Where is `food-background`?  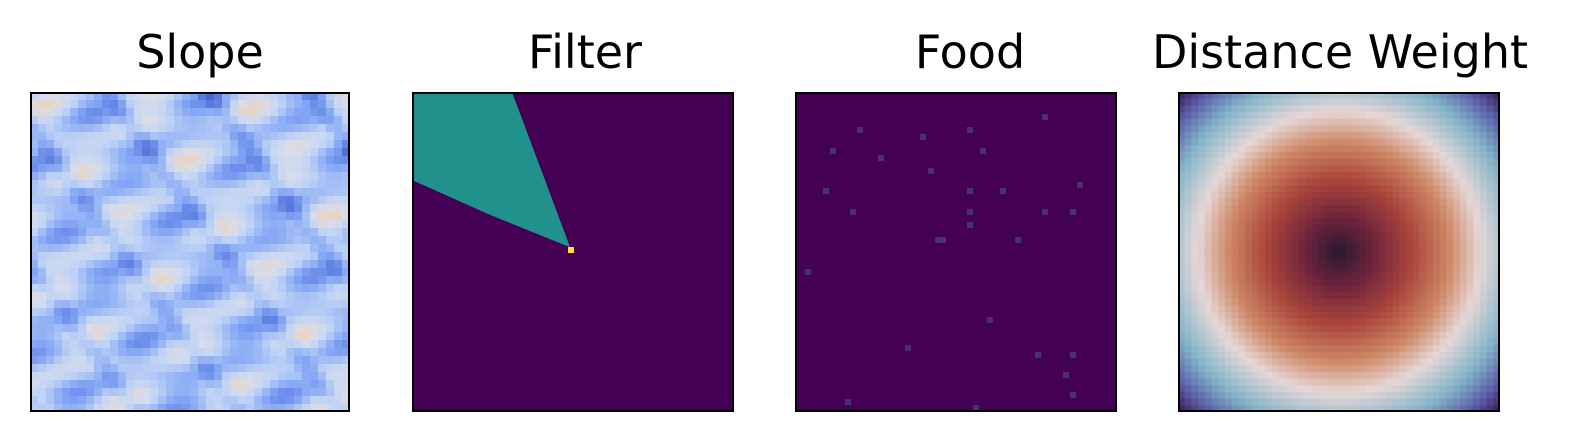
food-background is located at coordinates (956, 252).